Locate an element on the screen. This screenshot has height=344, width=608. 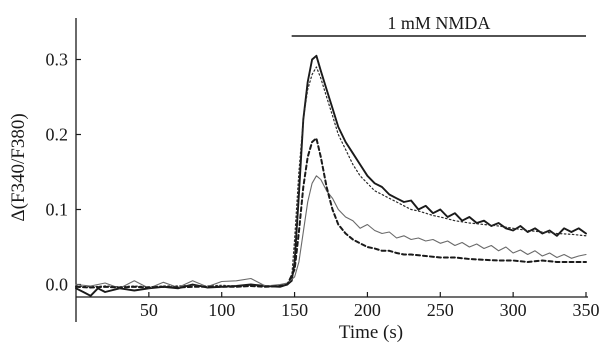
x-axis-ticks: 50 100 150 200 250 300 350 is located at coordinates (370, 306).